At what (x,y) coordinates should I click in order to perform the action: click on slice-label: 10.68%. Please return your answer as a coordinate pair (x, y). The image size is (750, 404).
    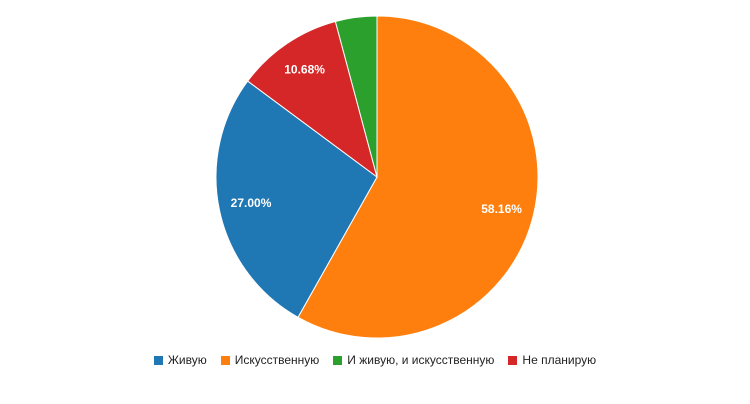
    Looking at the image, I should click on (304, 70).